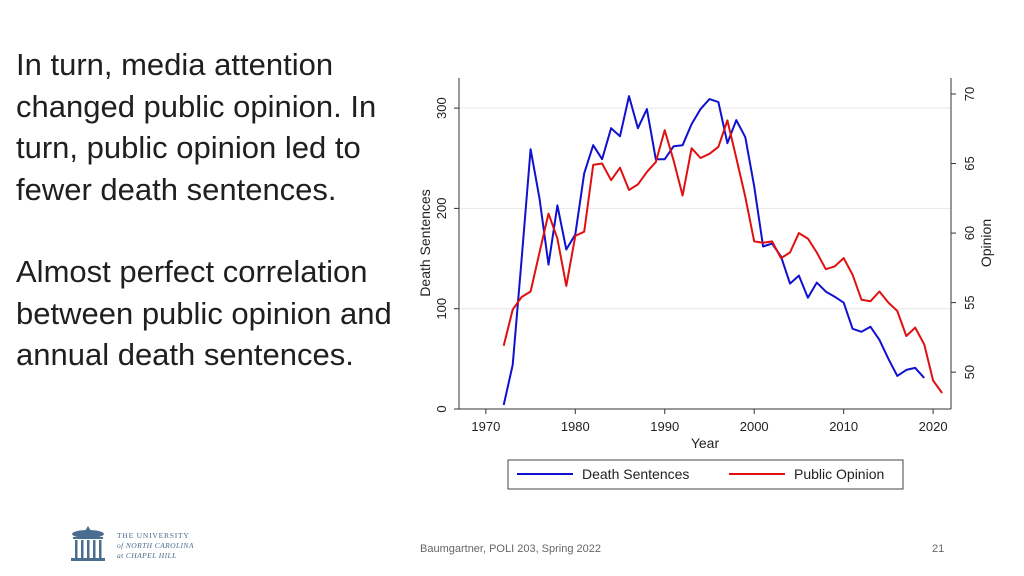 The width and height of the screenshot is (1024, 576). I want to click on old-well-icon, so click(88, 543).